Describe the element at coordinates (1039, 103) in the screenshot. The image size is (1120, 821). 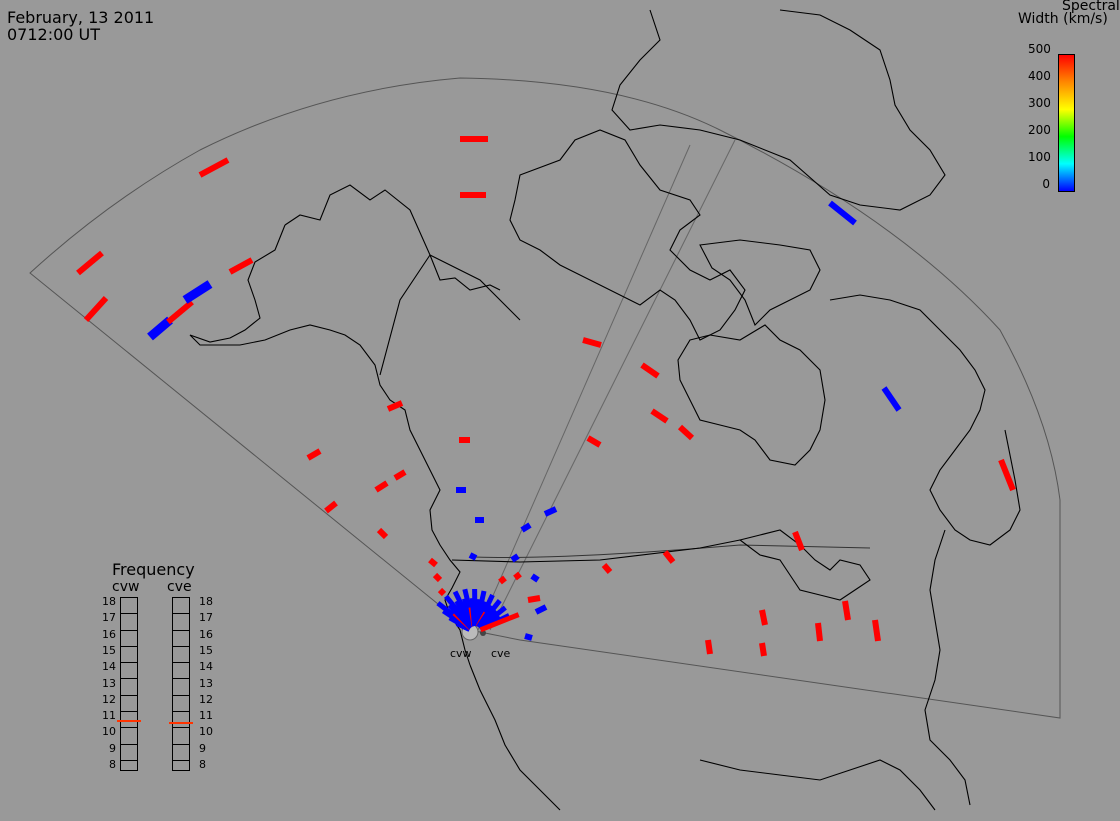
I see `colorbar-tick: 300` at that location.